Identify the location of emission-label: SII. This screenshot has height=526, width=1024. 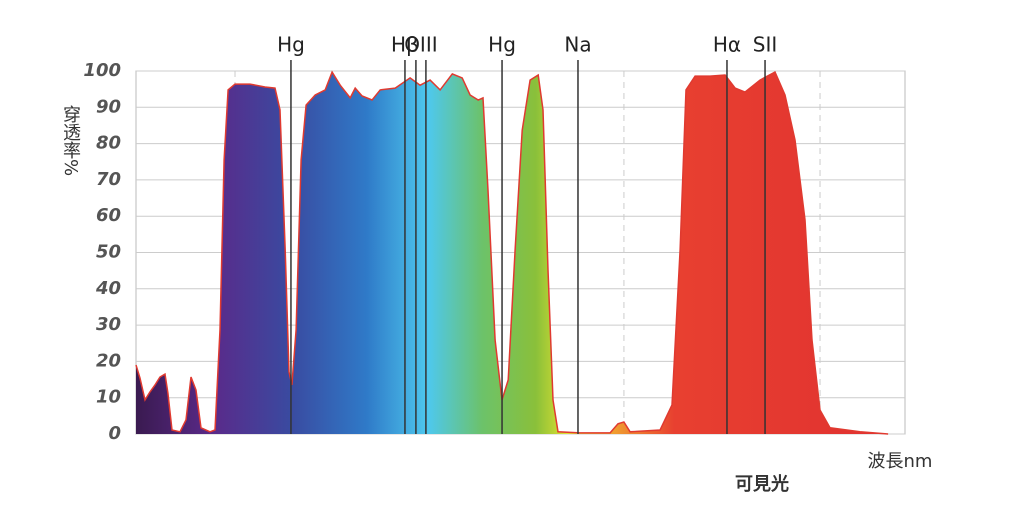
(765, 45).